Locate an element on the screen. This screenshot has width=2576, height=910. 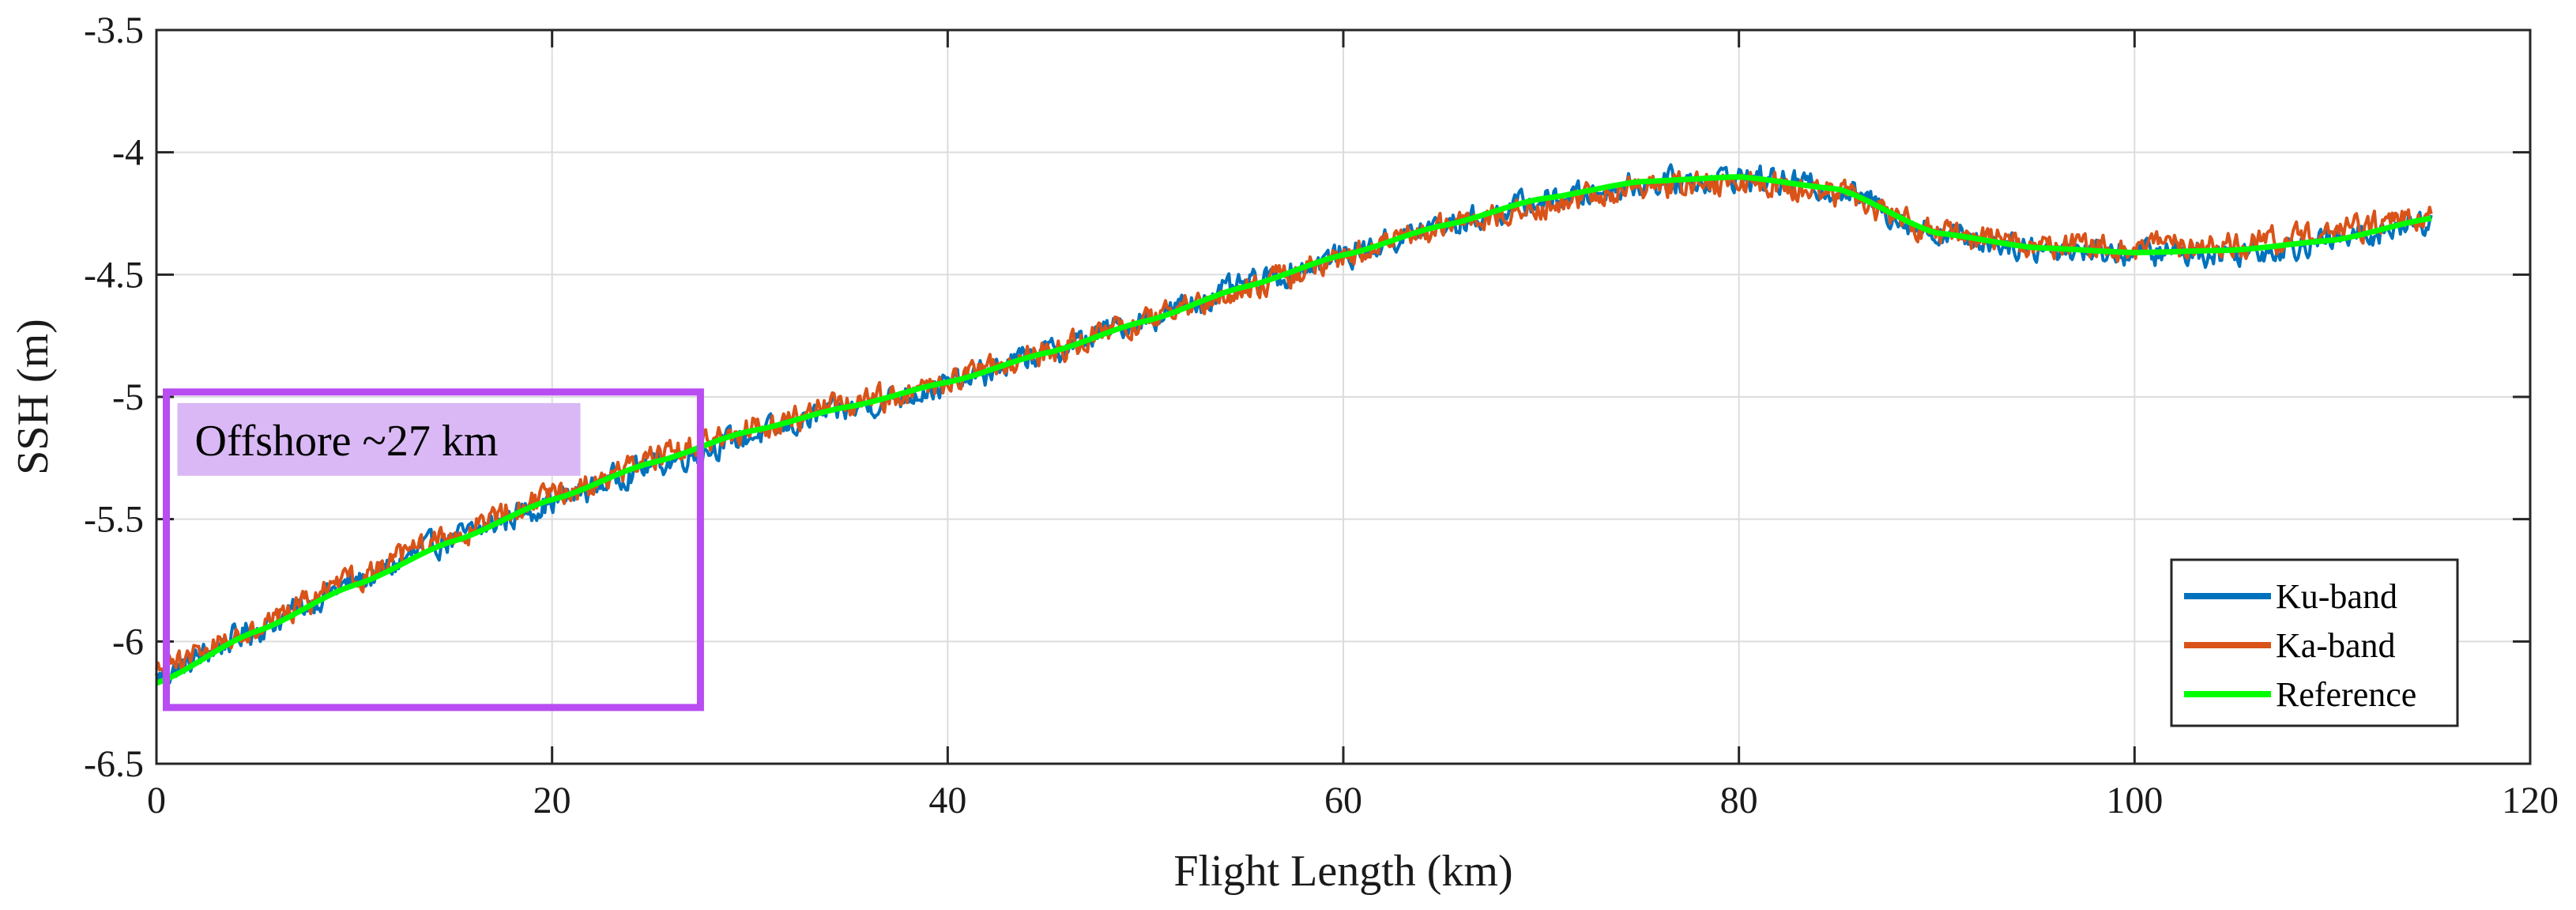
x-tick-label: 40 is located at coordinates (947, 800).